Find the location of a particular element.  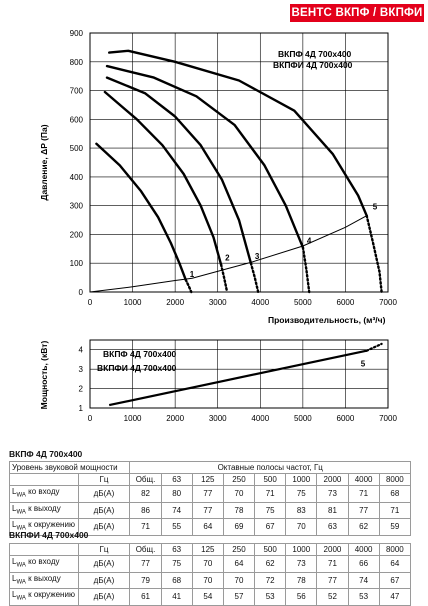

y-tick-label: 200 is located at coordinates (77, 234).